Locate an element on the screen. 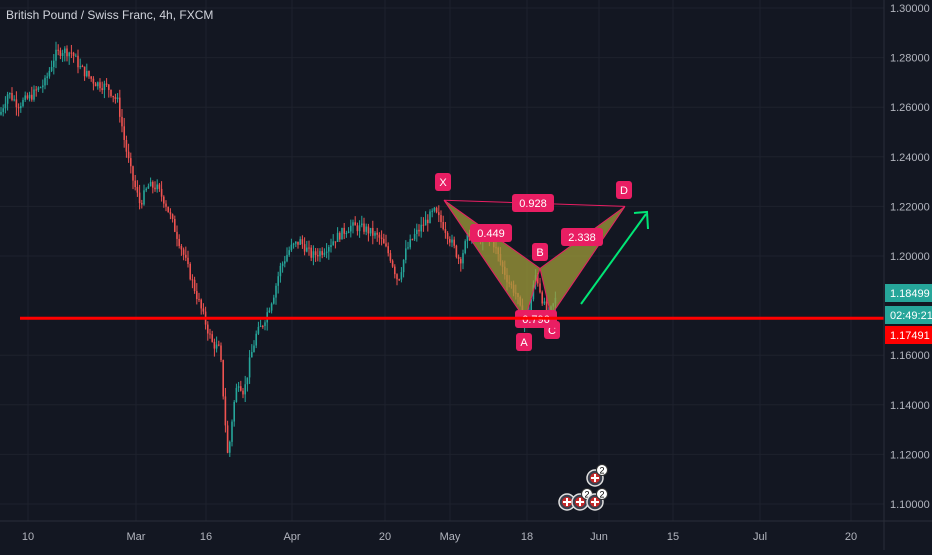 The width and height of the screenshot is (932, 555). y-tick-label-8: 1.12000 is located at coordinates (910, 455).